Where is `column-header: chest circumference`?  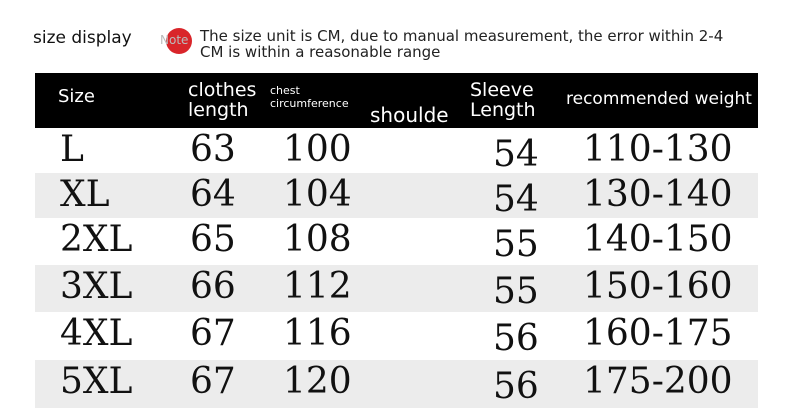 column-header: chest circumference is located at coordinates (309, 97).